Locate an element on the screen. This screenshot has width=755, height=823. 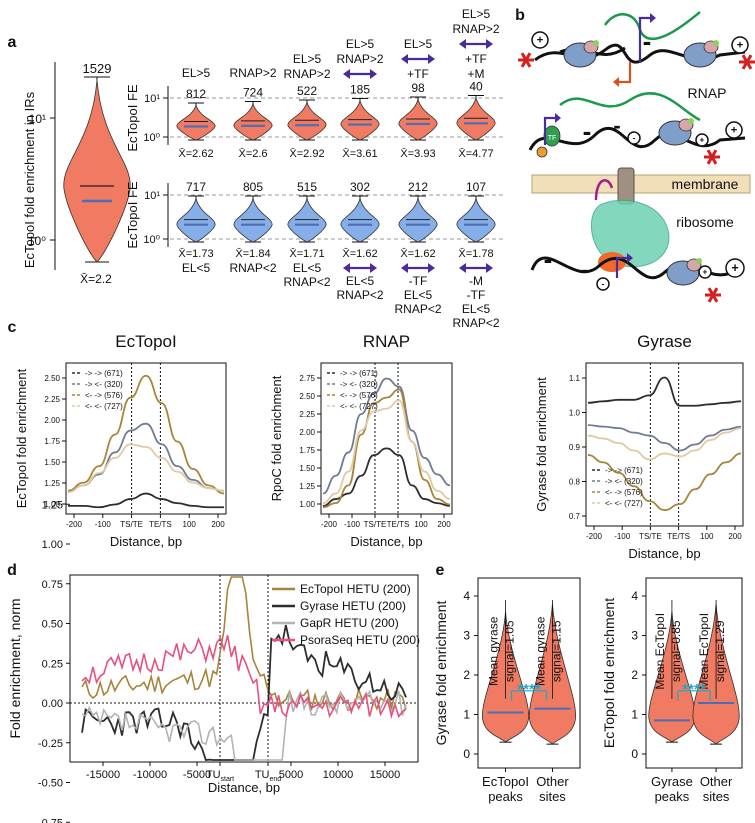
bottom-violin-mean-label: X̄=1.78 is located at coordinates (475, 253).